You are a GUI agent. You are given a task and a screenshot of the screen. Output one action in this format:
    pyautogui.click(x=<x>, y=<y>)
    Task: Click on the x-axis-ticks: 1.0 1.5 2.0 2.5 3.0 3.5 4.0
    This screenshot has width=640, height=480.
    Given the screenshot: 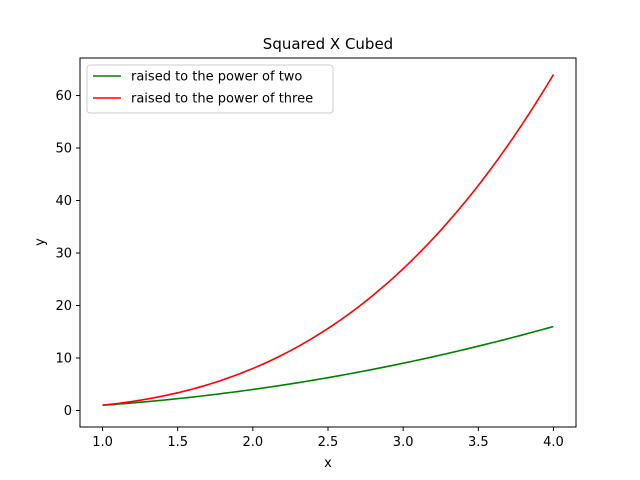 What is the action you would take?
    pyautogui.click(x=328, y=438)
    